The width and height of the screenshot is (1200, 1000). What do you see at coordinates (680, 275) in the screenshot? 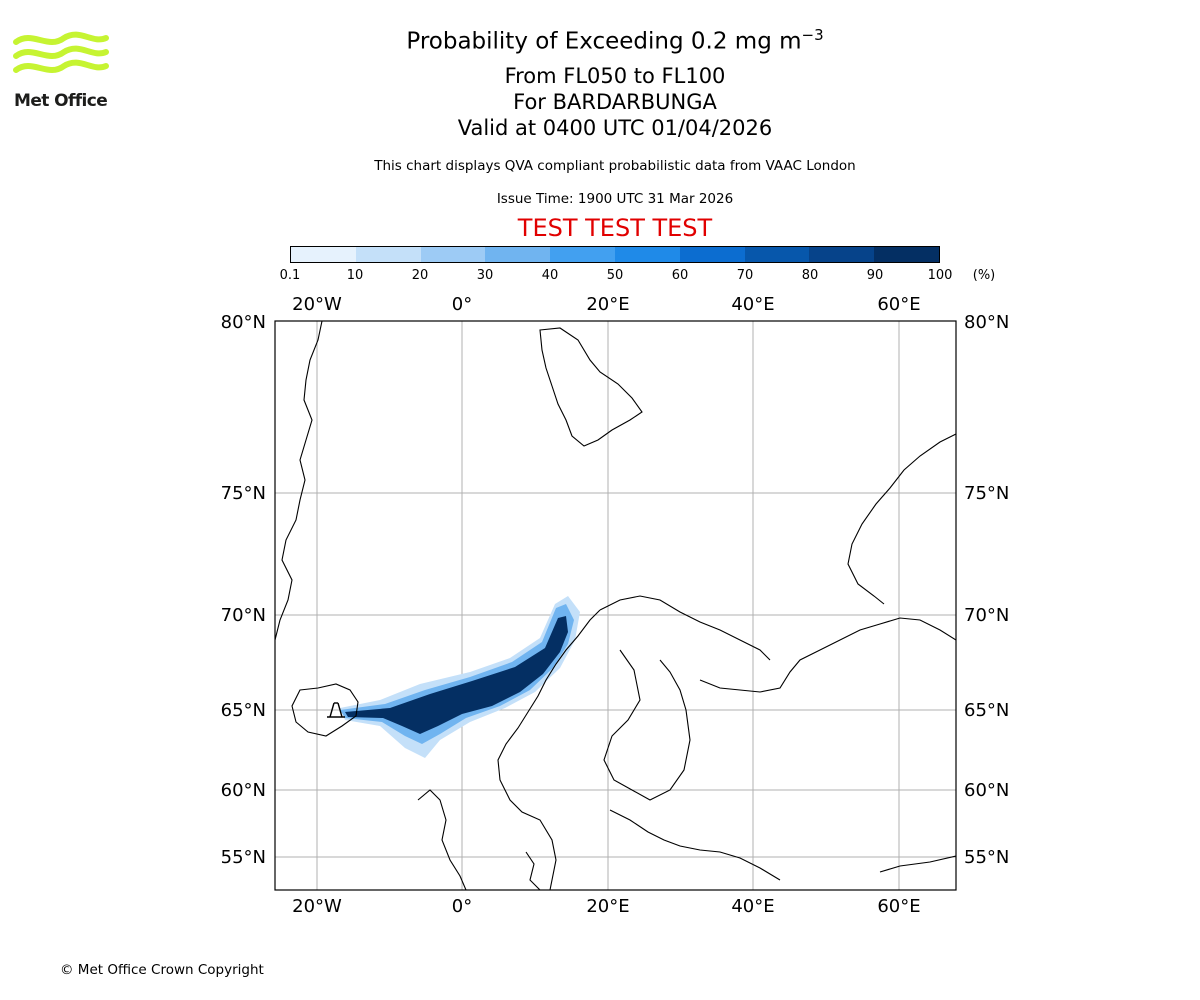
I see `colorbar-tick-label: 60` at bounding box center [680, 275].